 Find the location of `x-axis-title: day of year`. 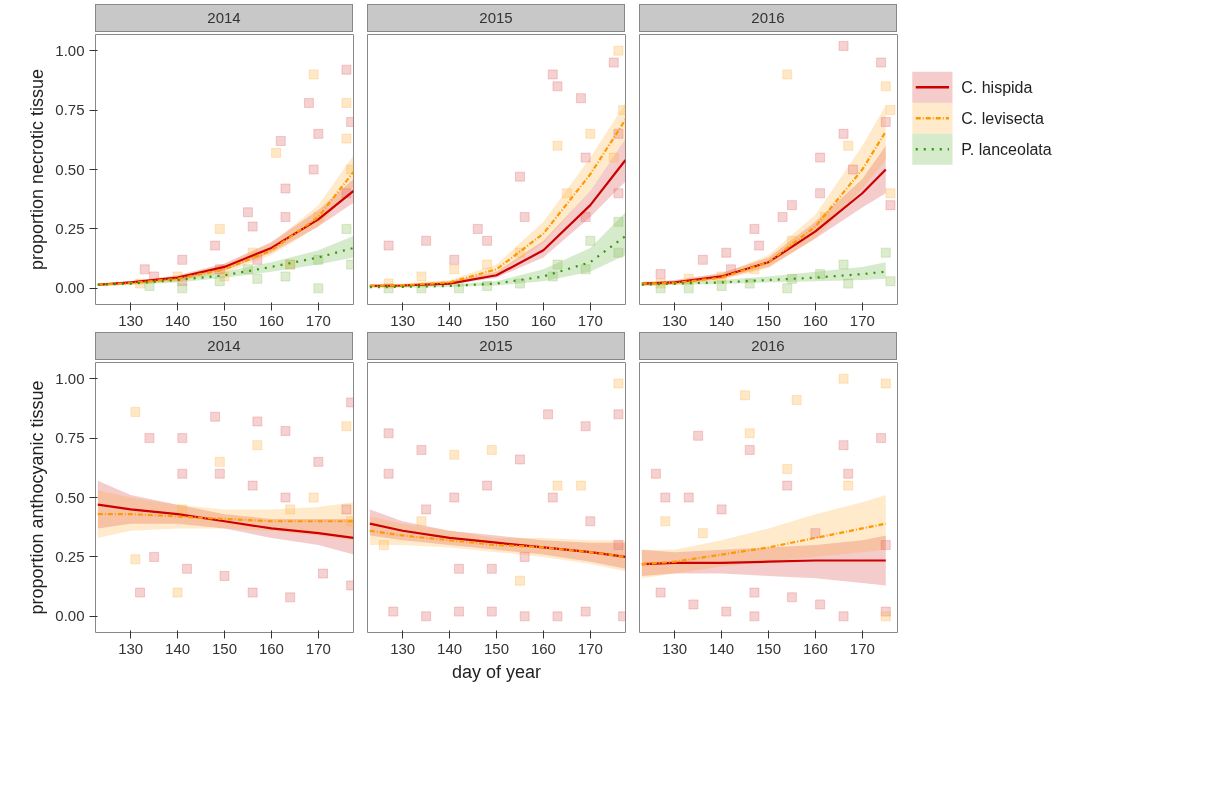

x-axis-title: day of year is located at coordinates (496, 671).